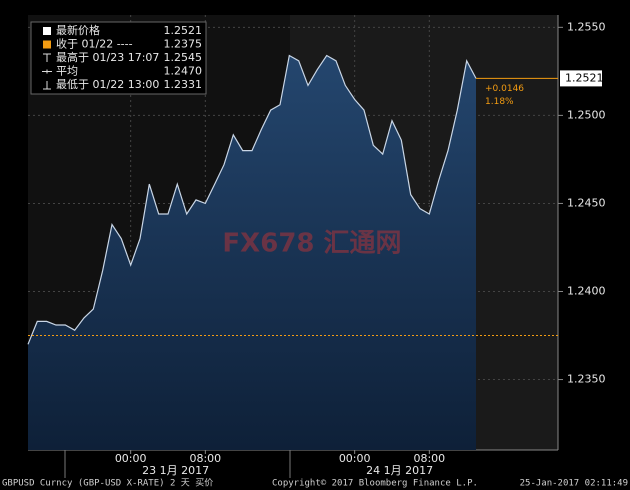  What do you see at coordinates (586, 290) in the screenshot?
I see `y-tick-label: 1.2400` at bounding box center [586, 290].